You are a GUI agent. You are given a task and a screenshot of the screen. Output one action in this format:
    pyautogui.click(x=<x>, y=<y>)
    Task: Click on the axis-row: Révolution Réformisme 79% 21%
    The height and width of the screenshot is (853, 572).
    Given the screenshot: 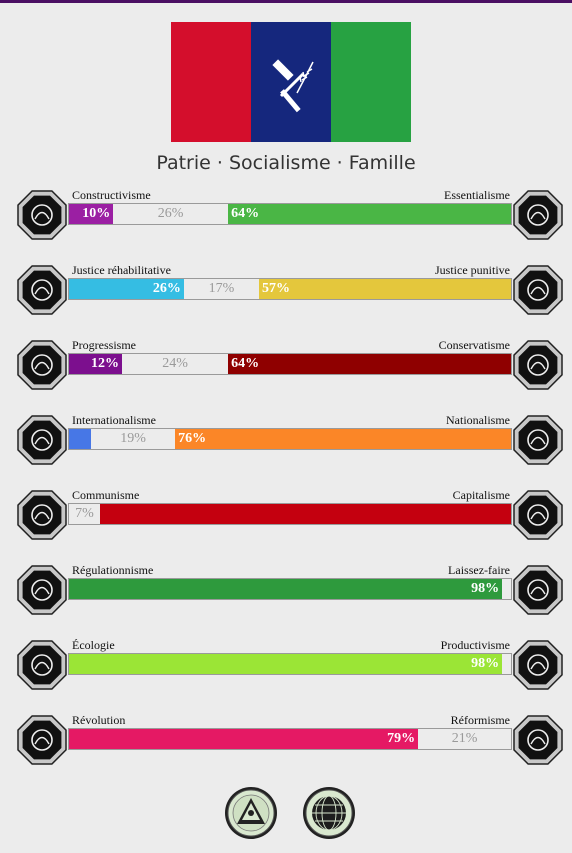 What is the action you would take?
    pyautogui.click(x=286, y=743)
    